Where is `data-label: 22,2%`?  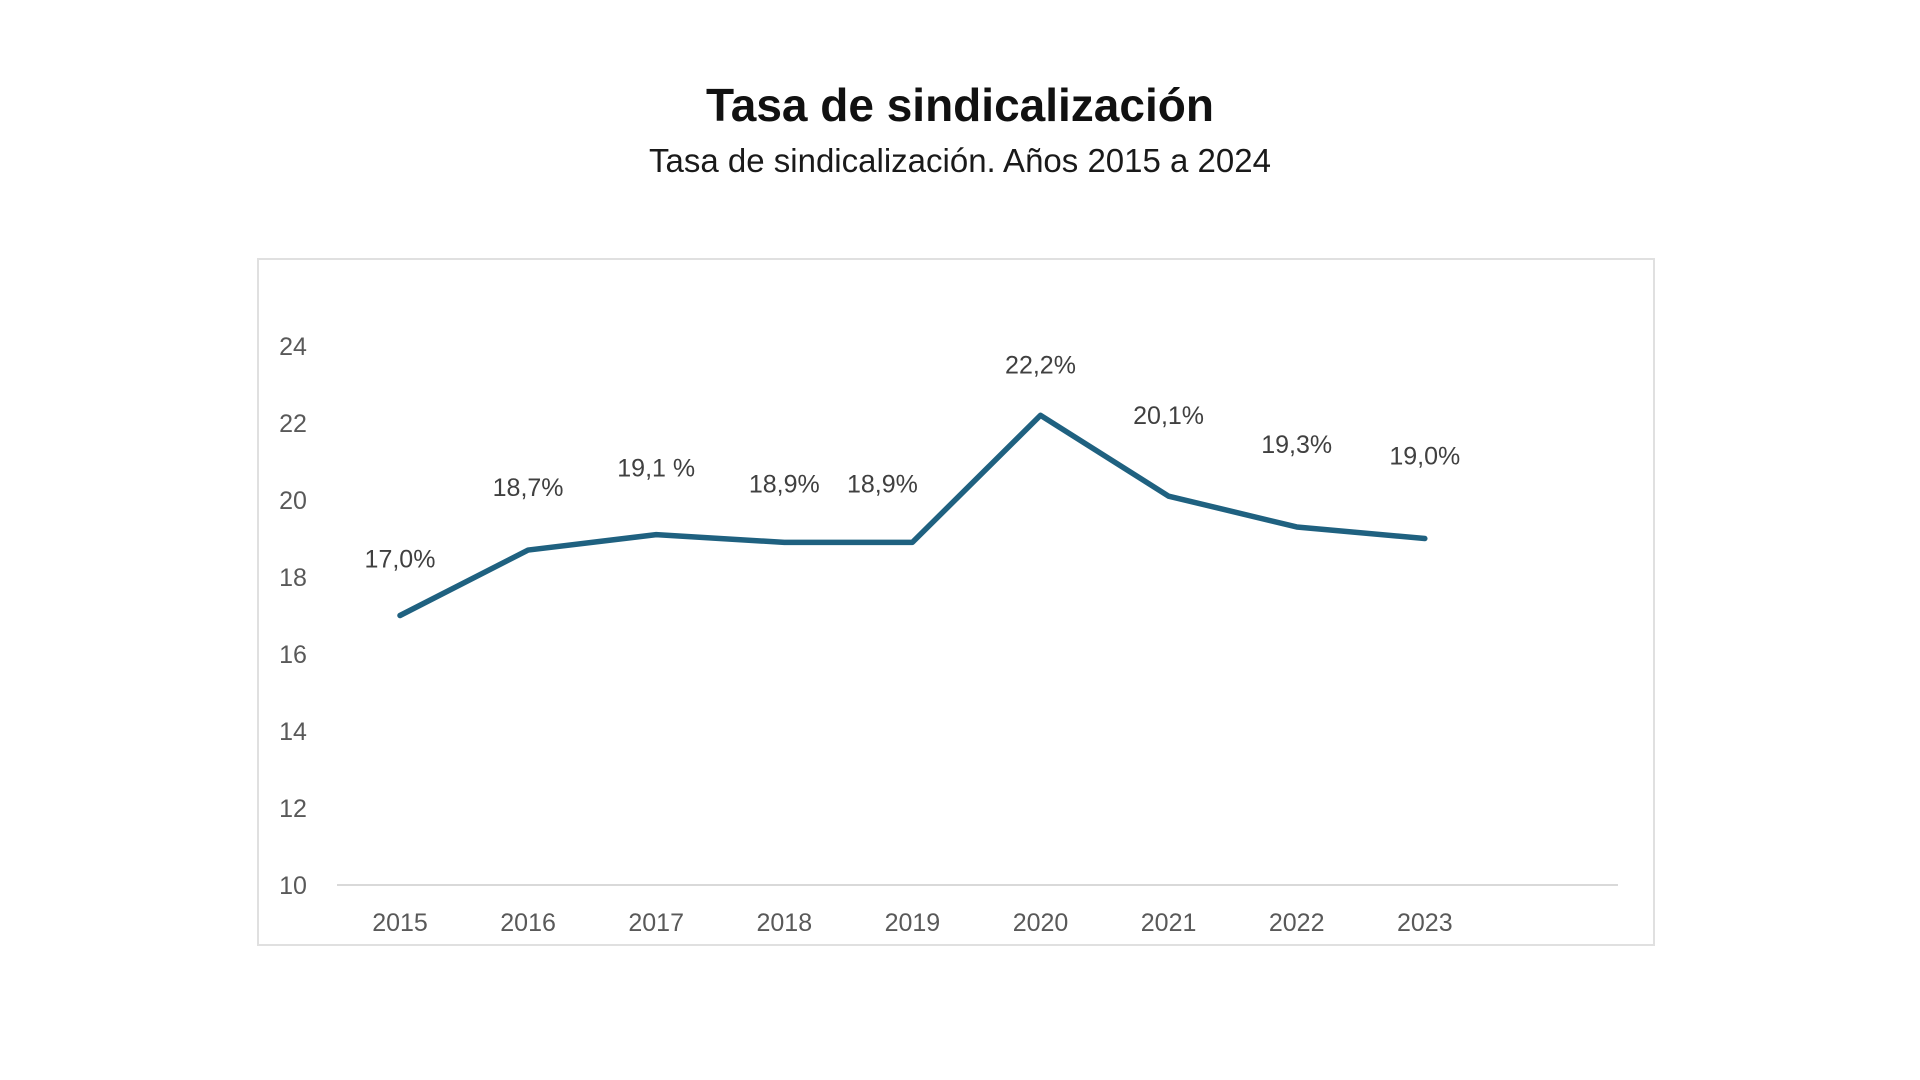 data-label: 22,2% is located at coordinates (1040, 365).